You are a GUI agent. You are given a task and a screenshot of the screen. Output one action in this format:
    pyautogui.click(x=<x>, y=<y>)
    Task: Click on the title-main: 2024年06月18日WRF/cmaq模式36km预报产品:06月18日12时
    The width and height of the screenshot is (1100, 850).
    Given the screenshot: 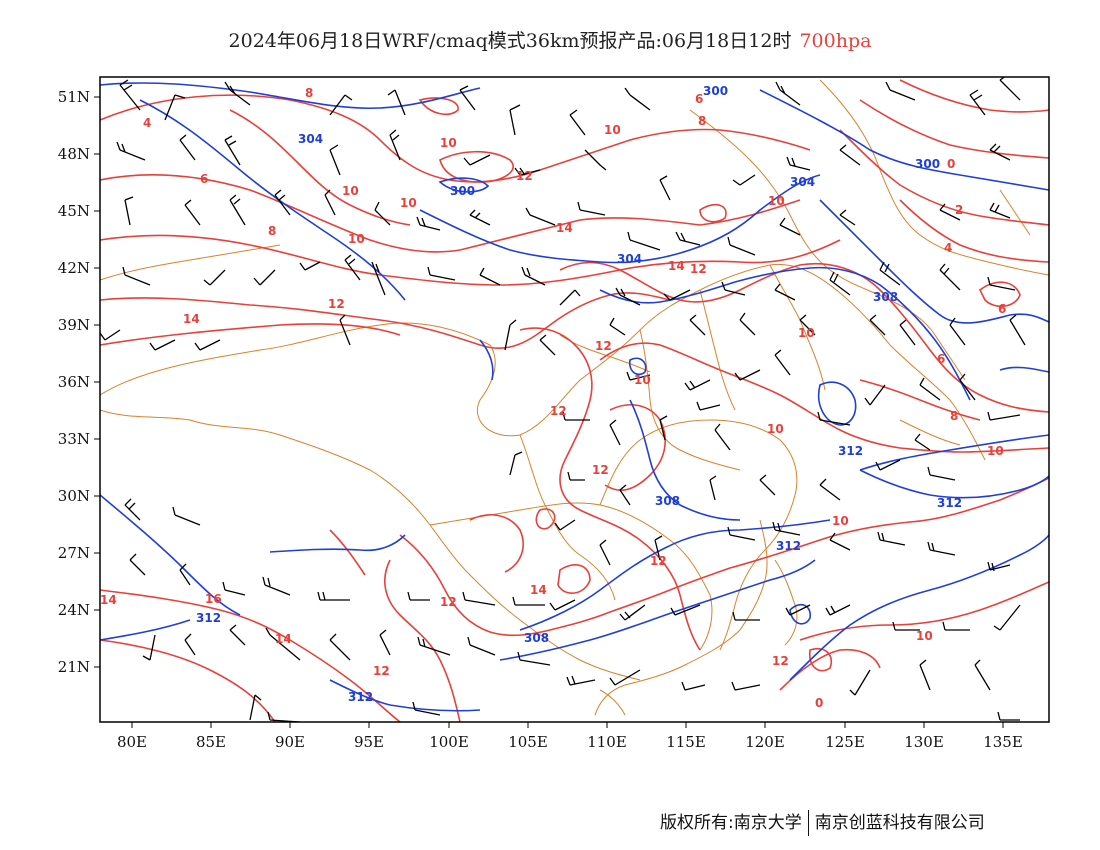 What is the action you would take?
    pyautogui.click(x=510, y=41)
    